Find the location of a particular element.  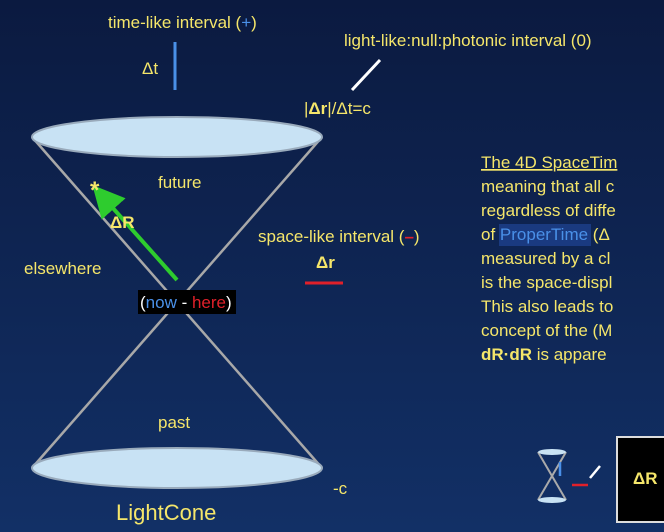

now-here: (now - here) is located at coordinates (186, 302).